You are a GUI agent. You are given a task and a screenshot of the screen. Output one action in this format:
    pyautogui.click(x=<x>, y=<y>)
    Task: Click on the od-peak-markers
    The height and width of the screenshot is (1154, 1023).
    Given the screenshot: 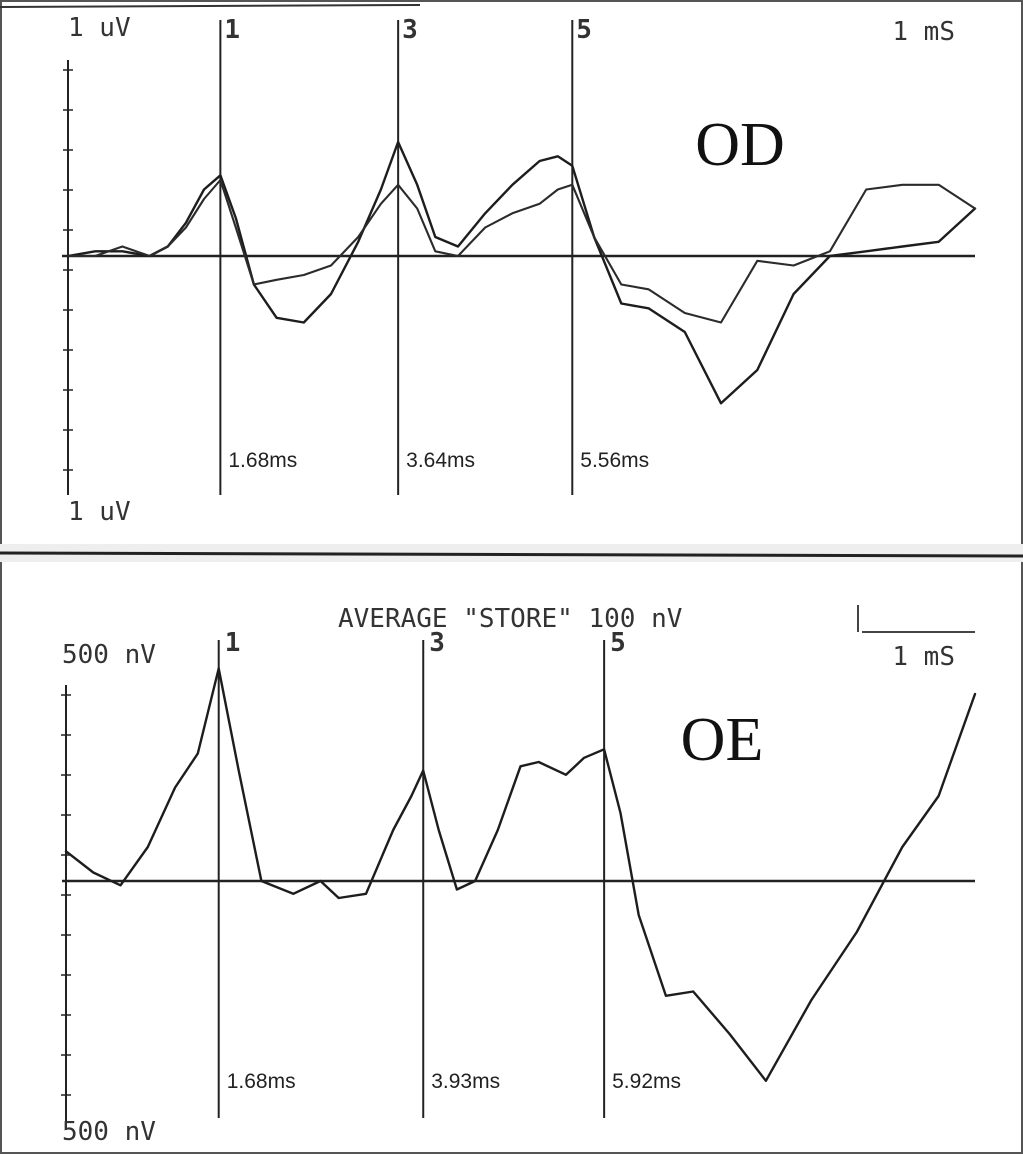 What is the action you would take?
    pyautogui.click(x=396, y=257)
    